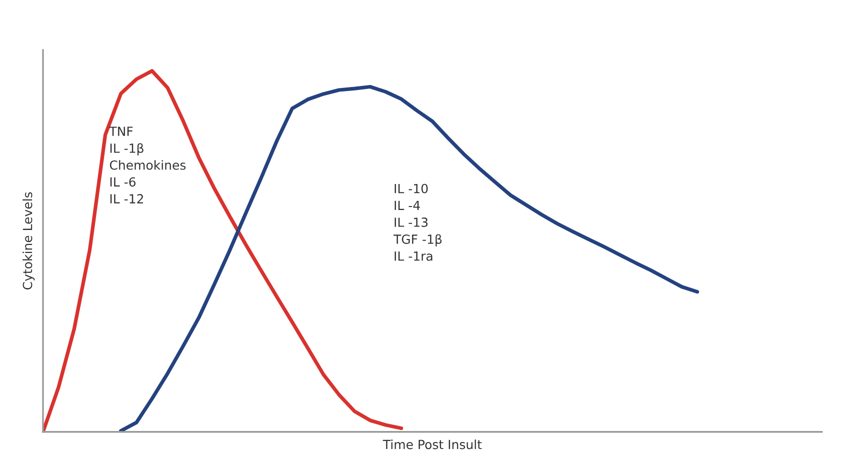 Image resolution: width=843 pixels, height=458 pixels. Describe the element at coordinates (147, 165) in the screenshot. I see `annotation: TNF IL -1β Chemokines IL -6 IL -12` at that location.